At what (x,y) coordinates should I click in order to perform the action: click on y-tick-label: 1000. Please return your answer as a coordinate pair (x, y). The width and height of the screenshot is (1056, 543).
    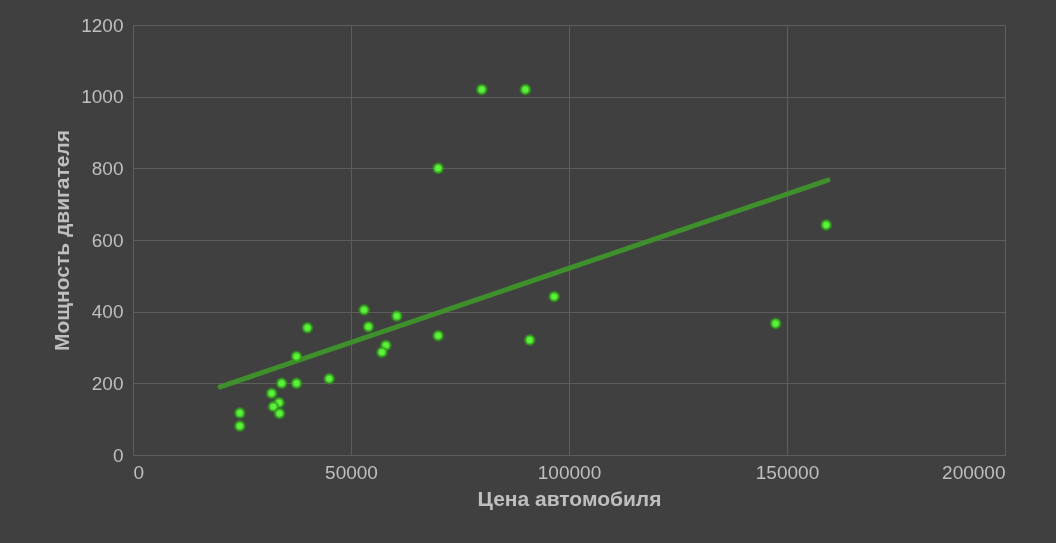
    Looking at the image, I should click on (102, 97).